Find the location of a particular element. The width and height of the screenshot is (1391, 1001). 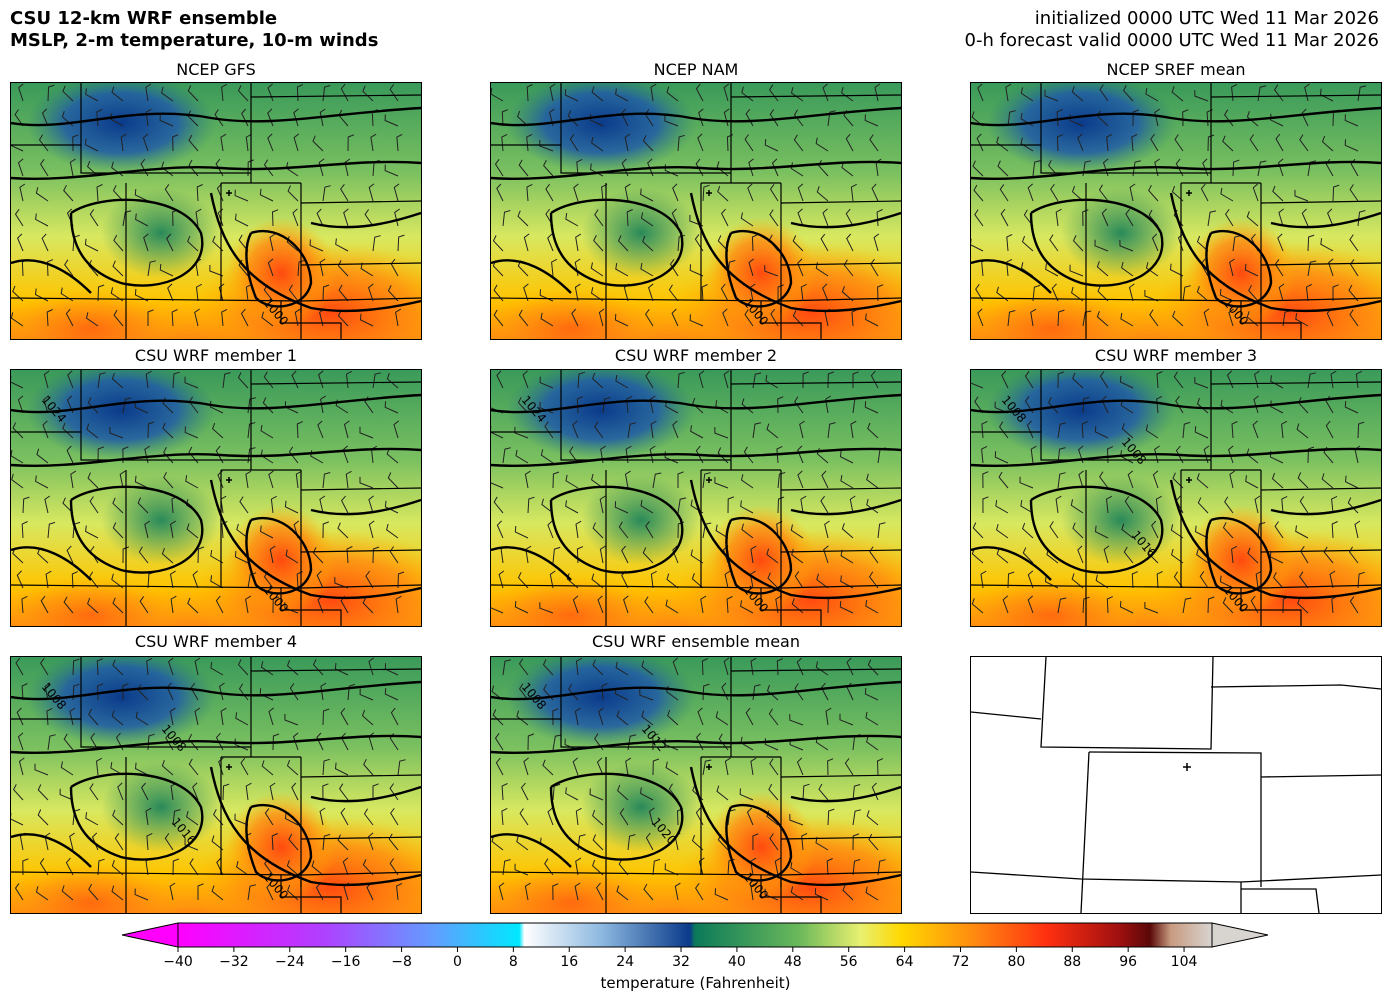

colorbar-tick-label: 72 is located at coordinates (960, 962).